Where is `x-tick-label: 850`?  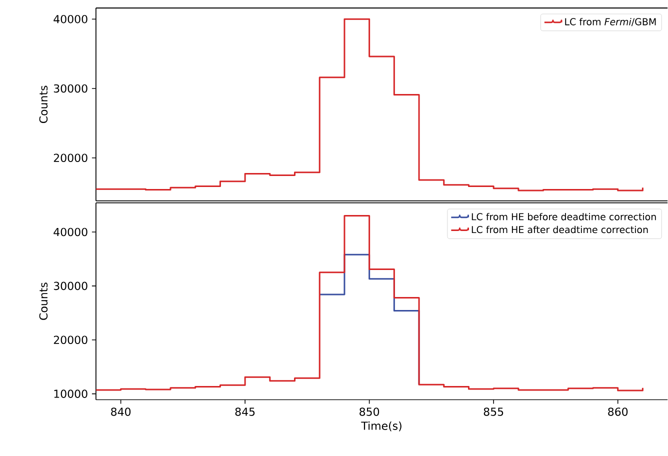
x-tick-label: 850 is located at coordinates (370, 412).